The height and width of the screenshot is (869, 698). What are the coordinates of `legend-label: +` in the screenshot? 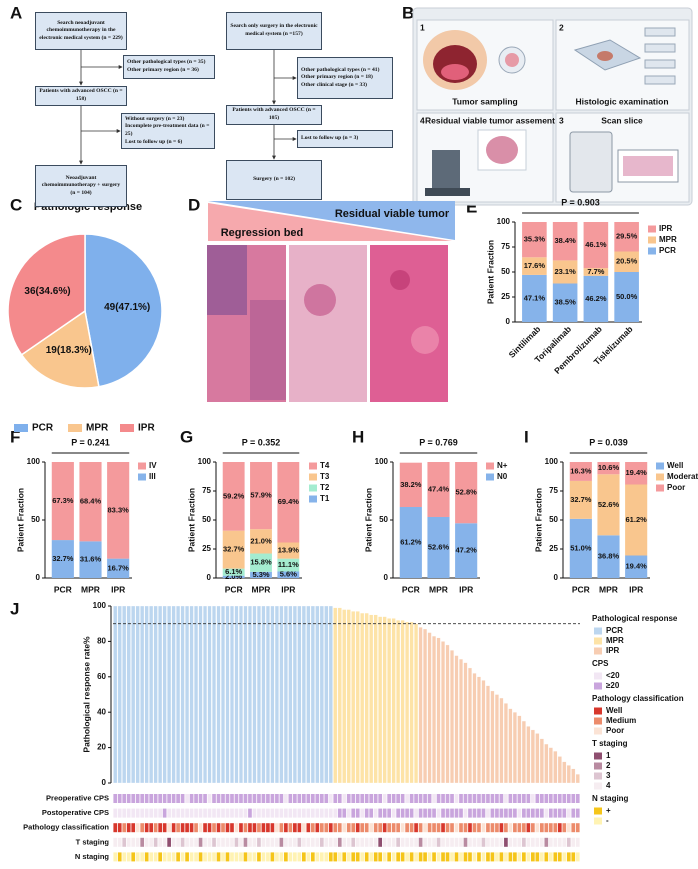 It's located at (608, 810).